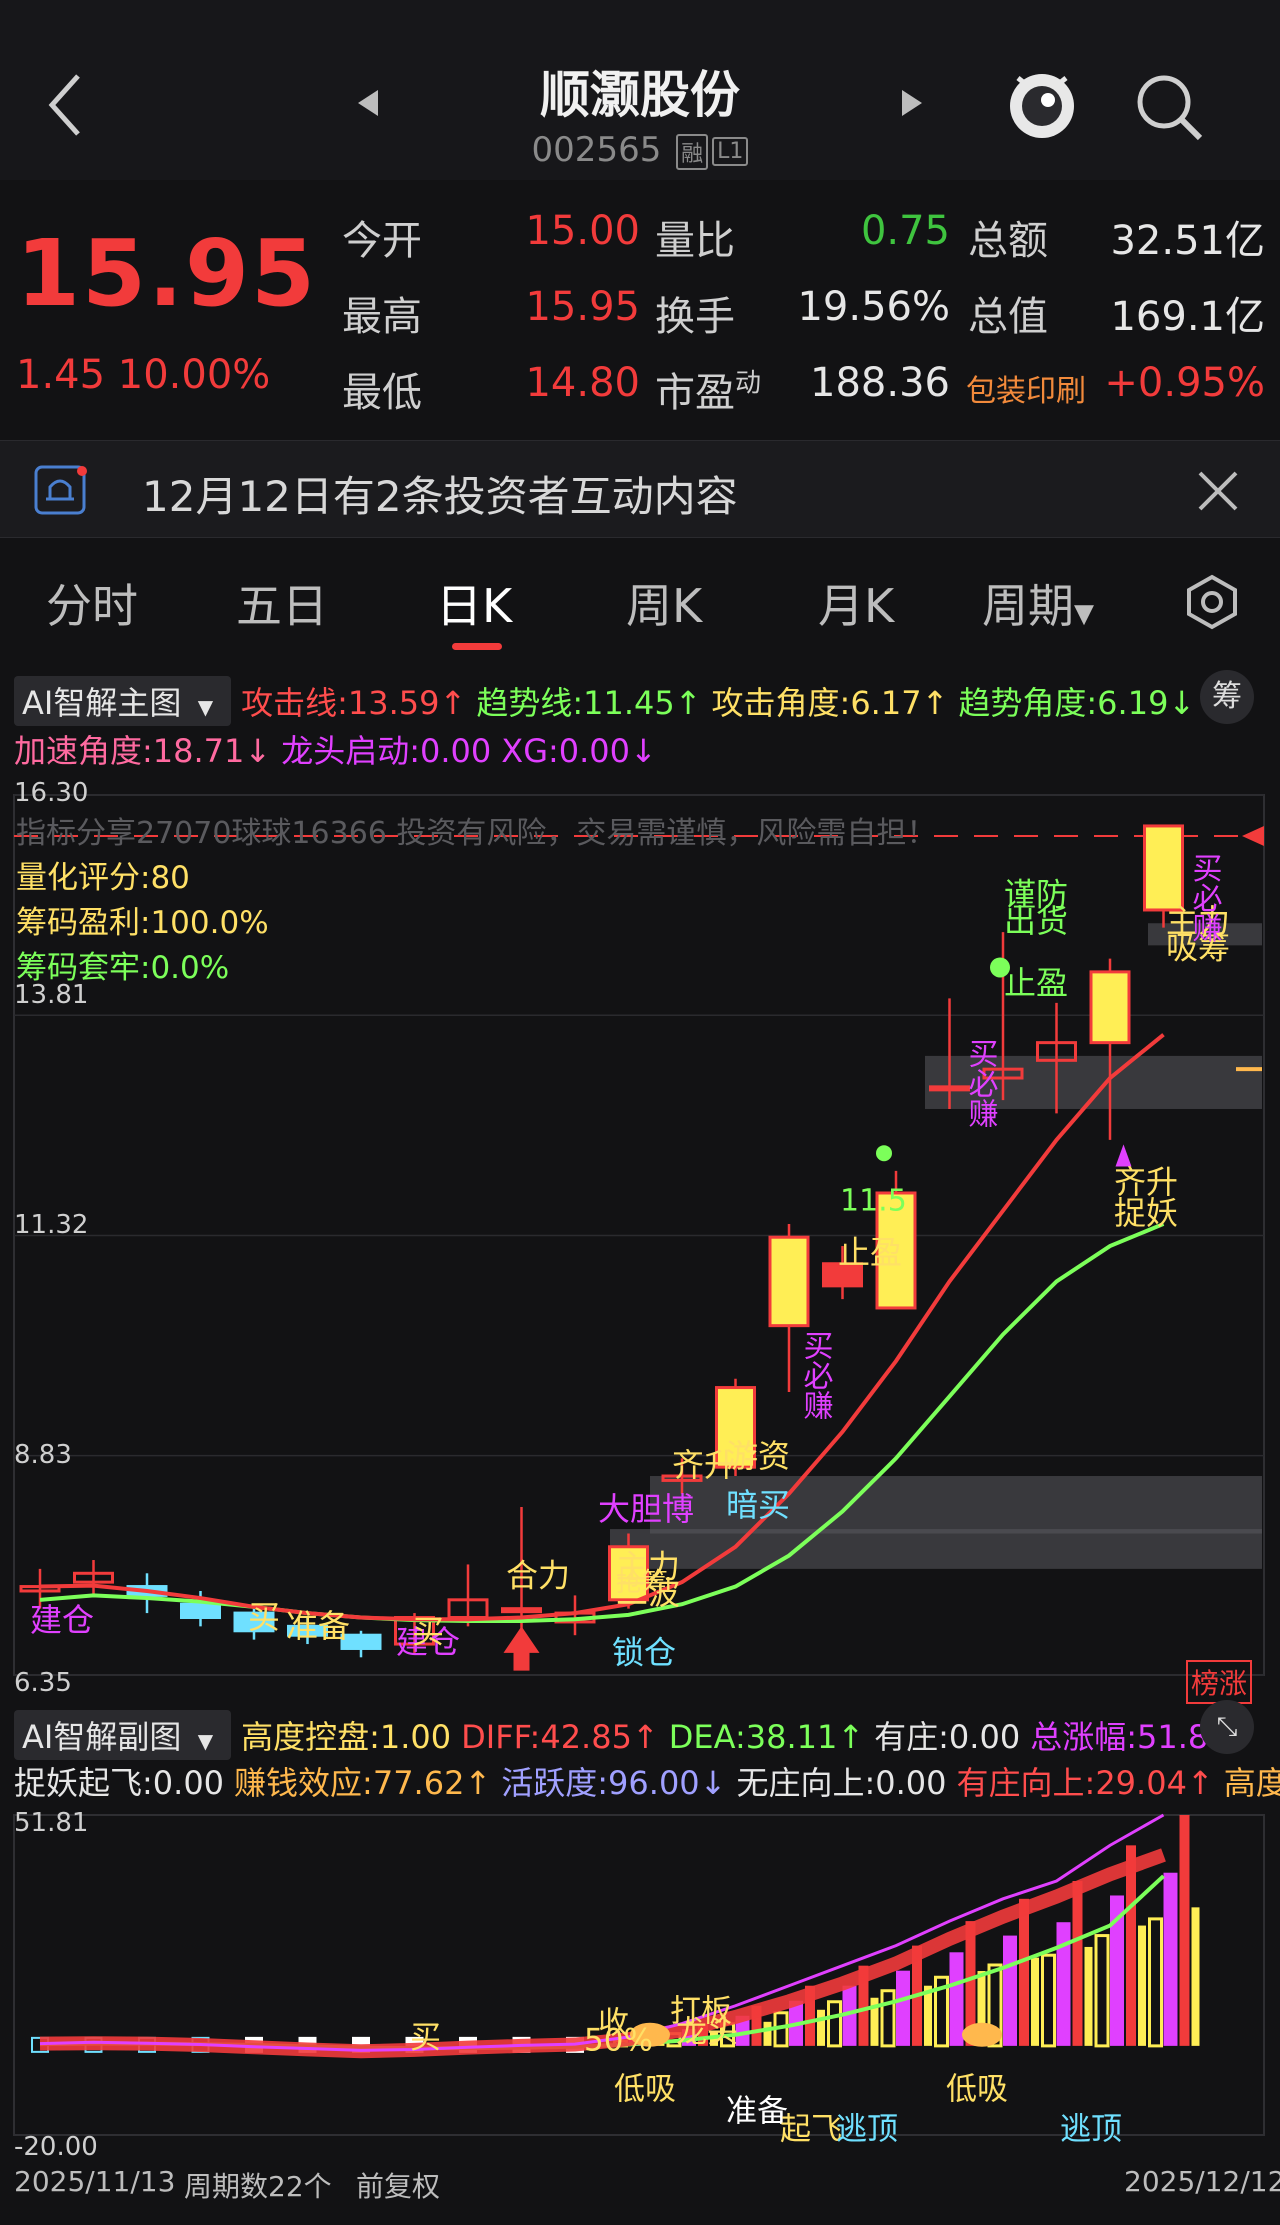 The image size is (1280, 2225). What do you see at coordinates (92, 606) in the screenshot?
I see `tab-intraday: 分时` at bounding box center [92, 606].